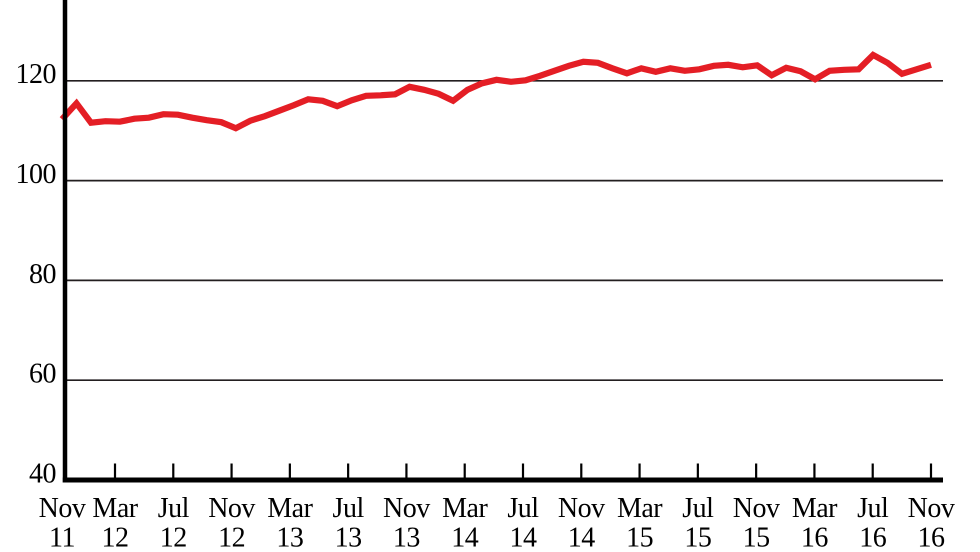 The image size is (980, 552). I want to click on data-series-line, so click(495, 91).